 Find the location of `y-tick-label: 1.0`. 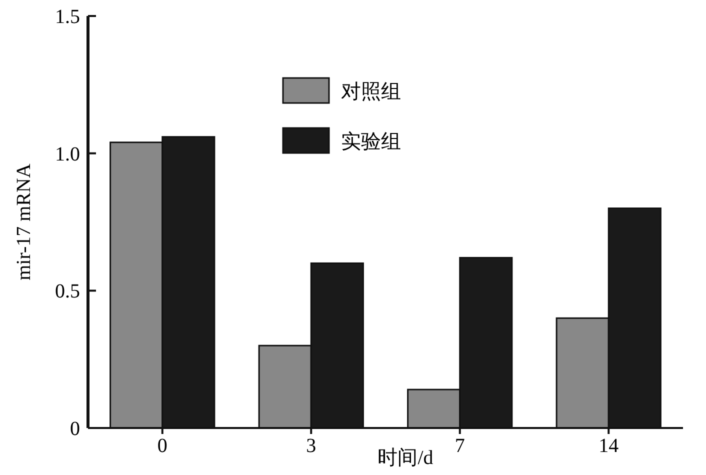

y-tick-label: 1.0 is located at coordinates (67, 154).